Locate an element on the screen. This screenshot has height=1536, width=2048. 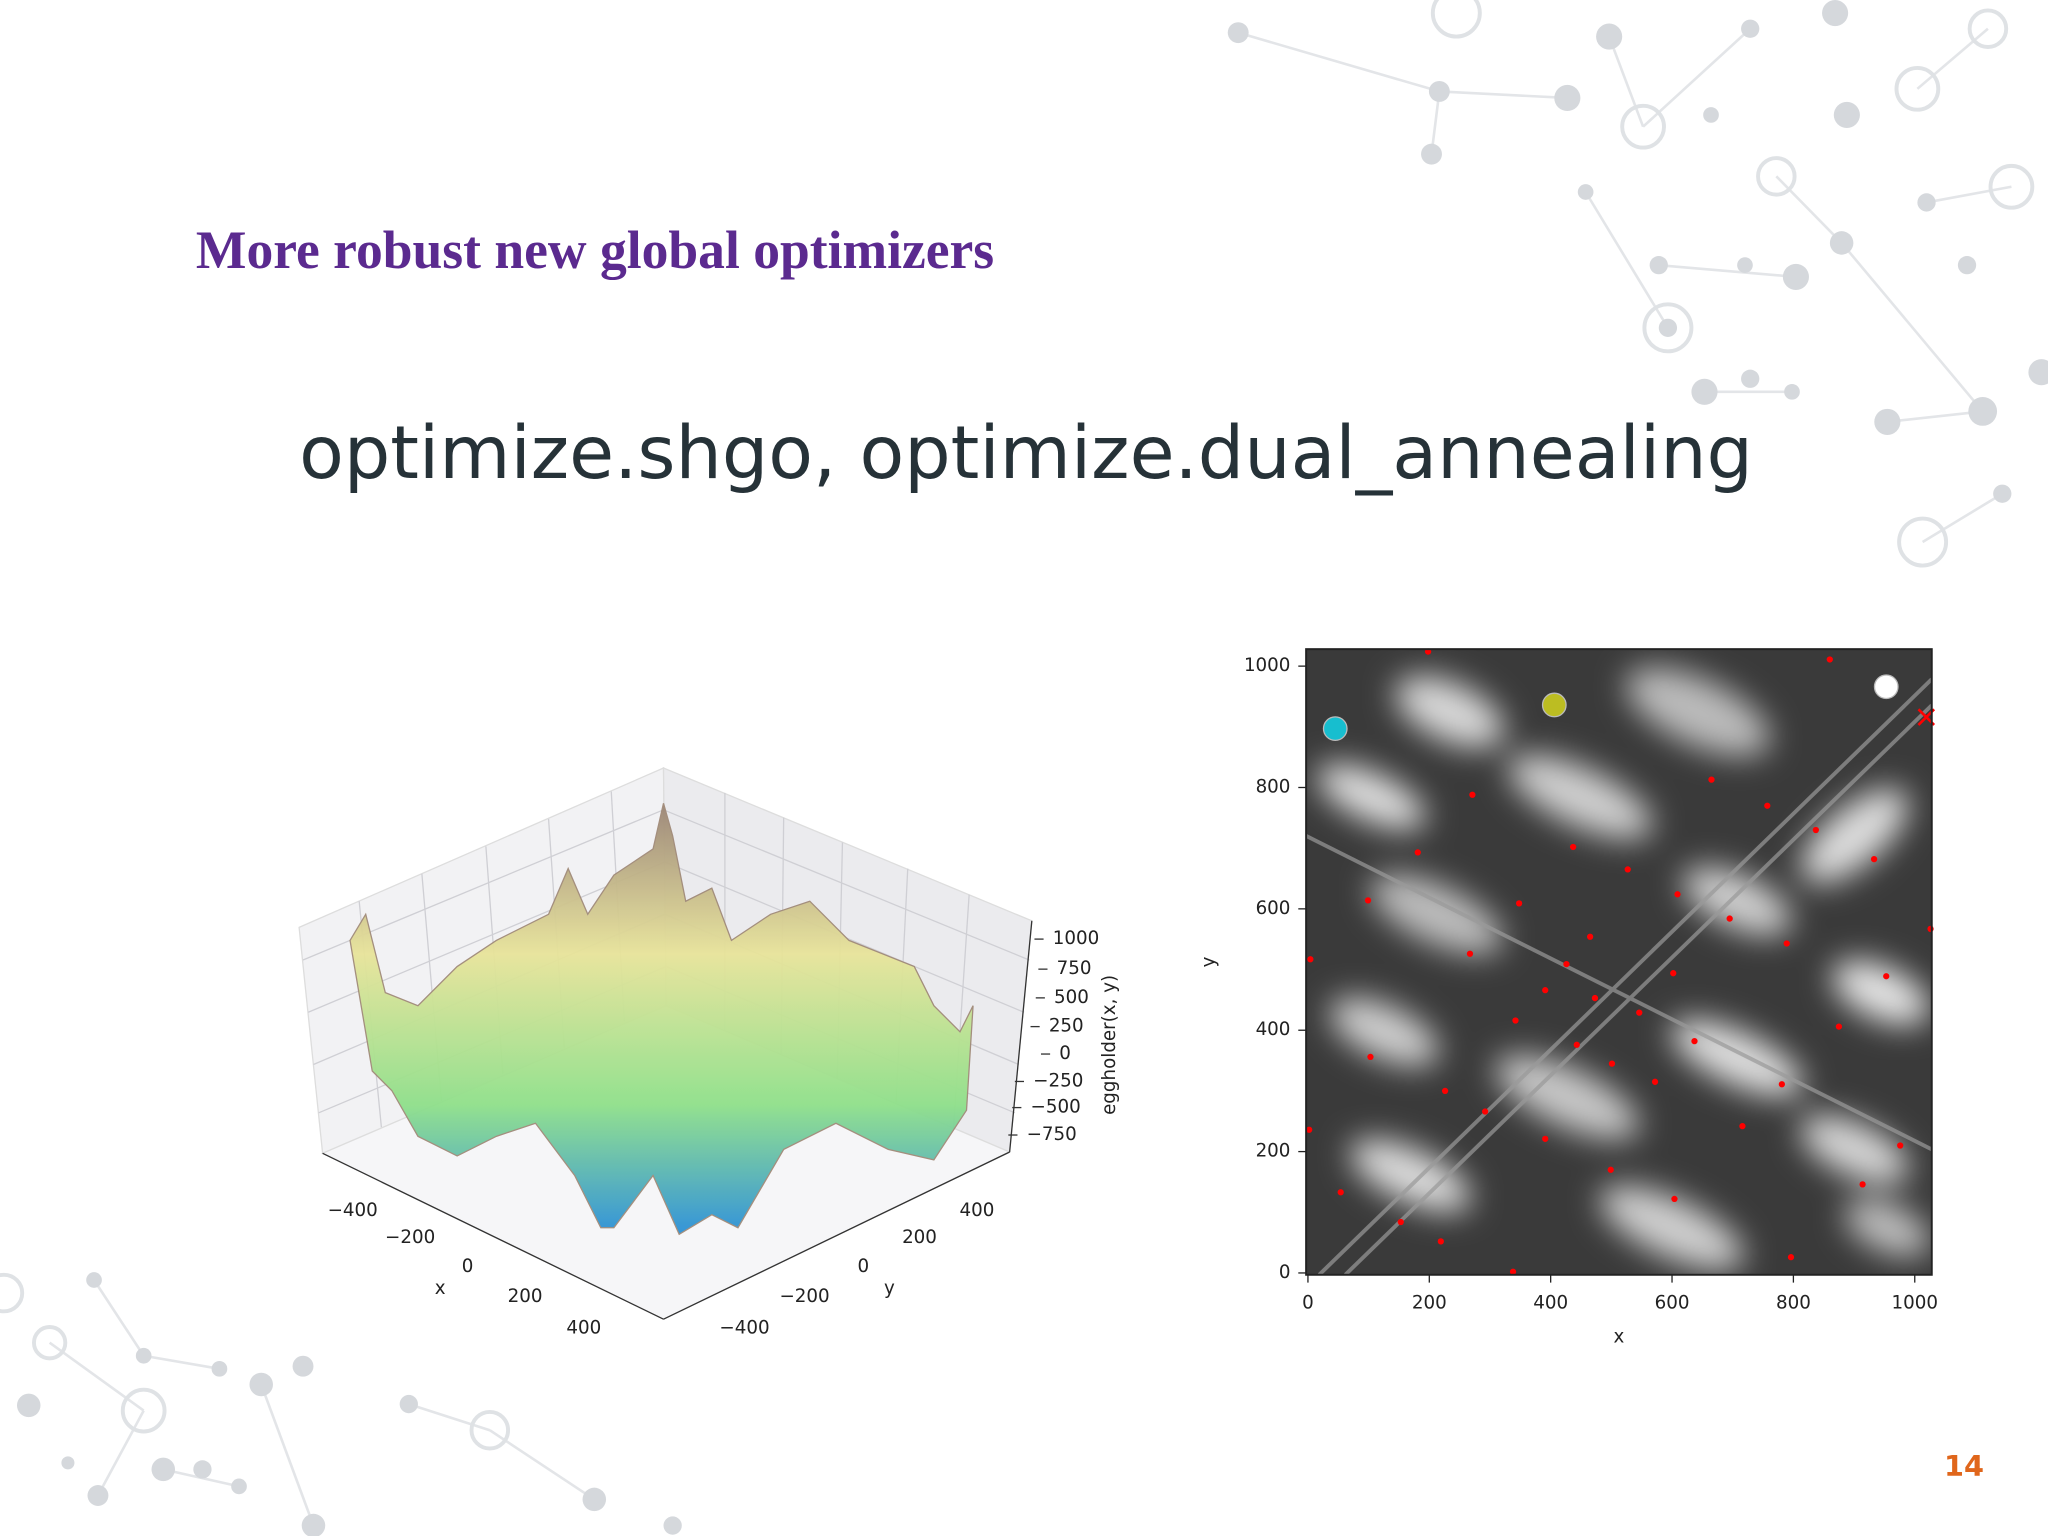
3d-axis-lines is located at coordinates (677, 1120).